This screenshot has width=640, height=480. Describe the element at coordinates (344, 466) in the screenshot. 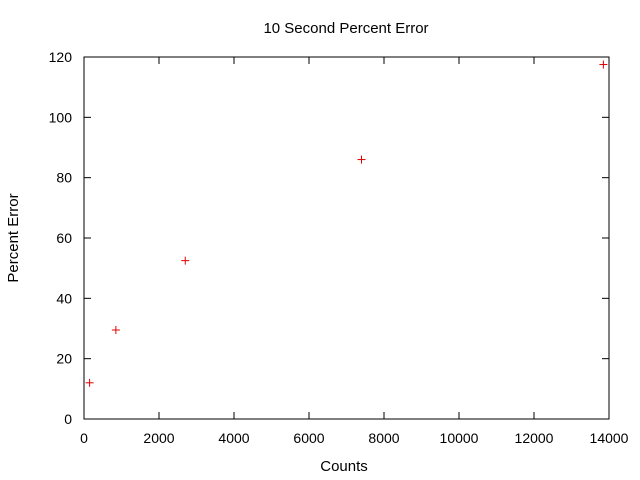

I see `x-axis-label: Counts` at that location.